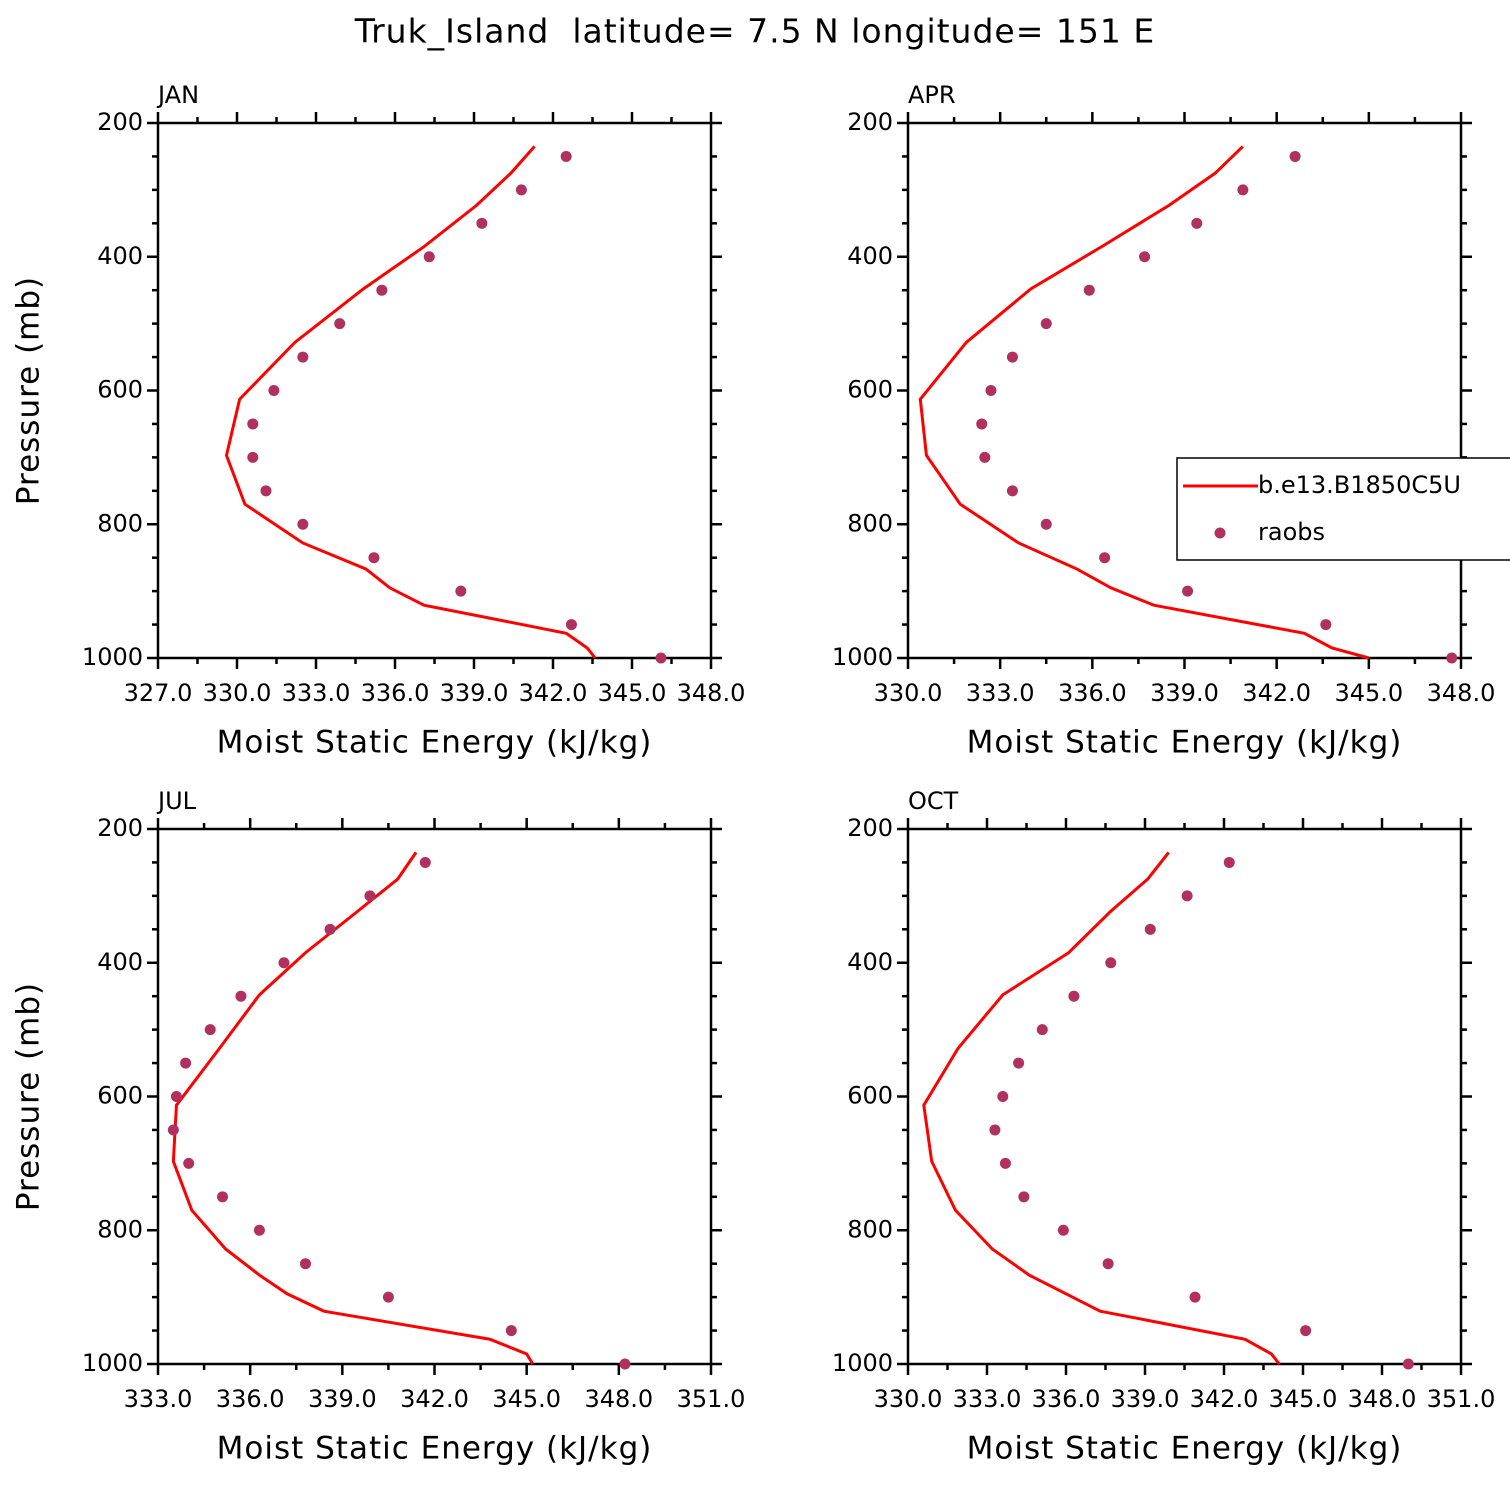  I want to click on panel-title: APR, so click(932, 95).